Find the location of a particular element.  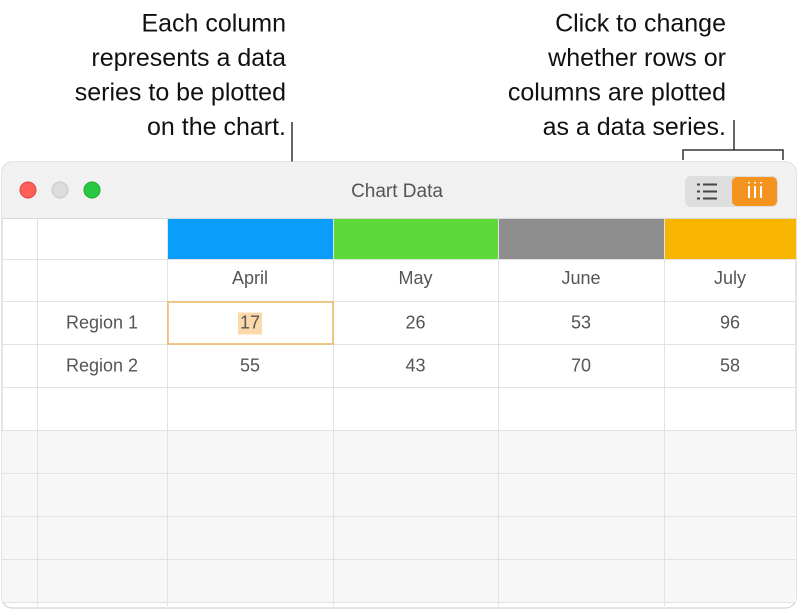

cell-value: 26 is located at coordinates (415, 322).